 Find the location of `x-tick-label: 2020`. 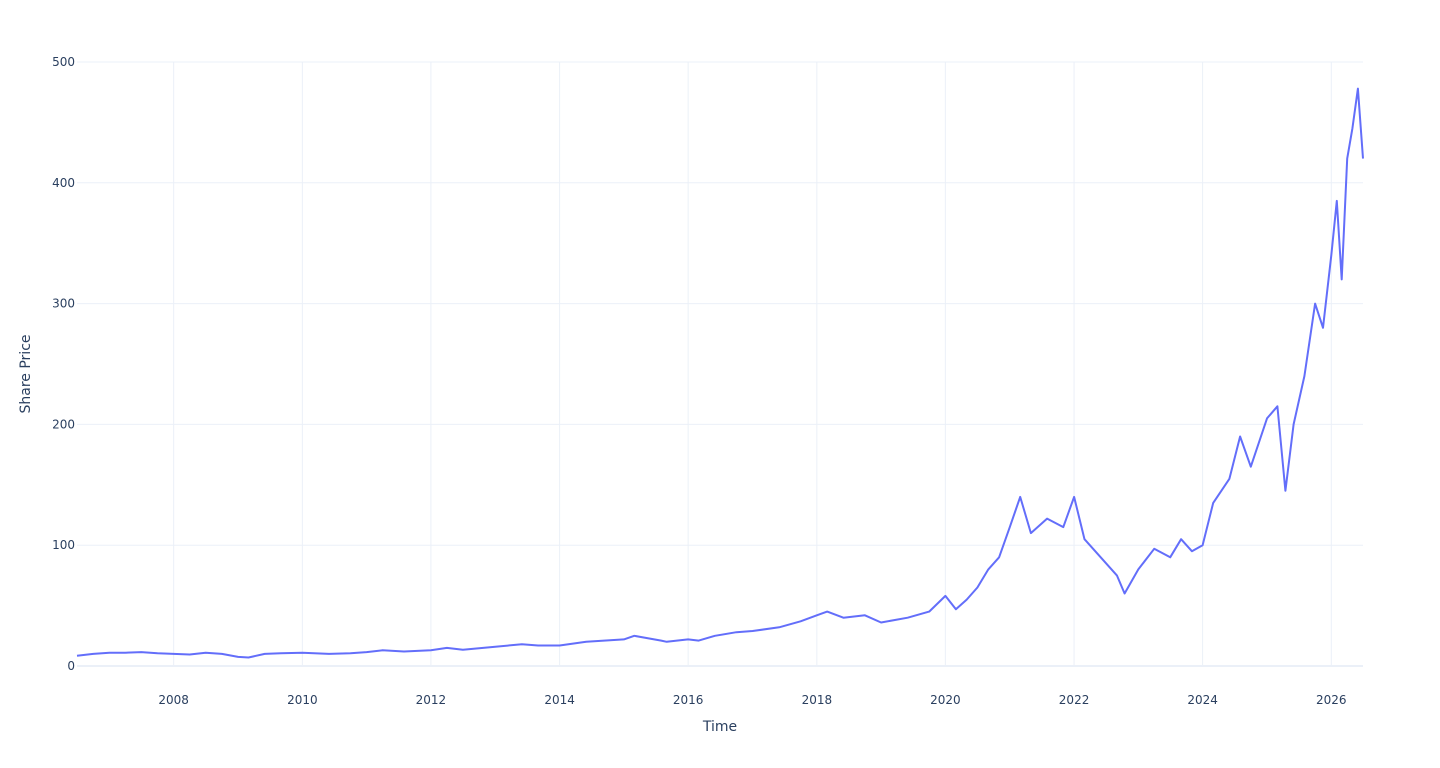

x-tick-label: 2020 is located at coordinates (945, 700).